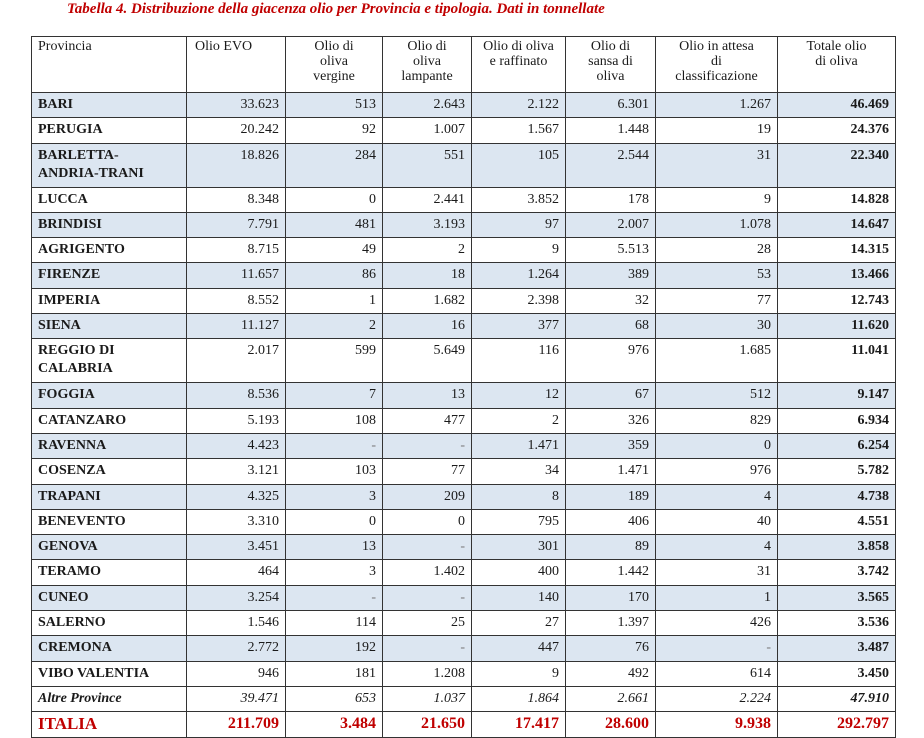 This screenshot has width=924, height=738. I want to click on table-row: TERAMO 464 3 1.402 400 1.442 31 3.742, so click(463, 572).